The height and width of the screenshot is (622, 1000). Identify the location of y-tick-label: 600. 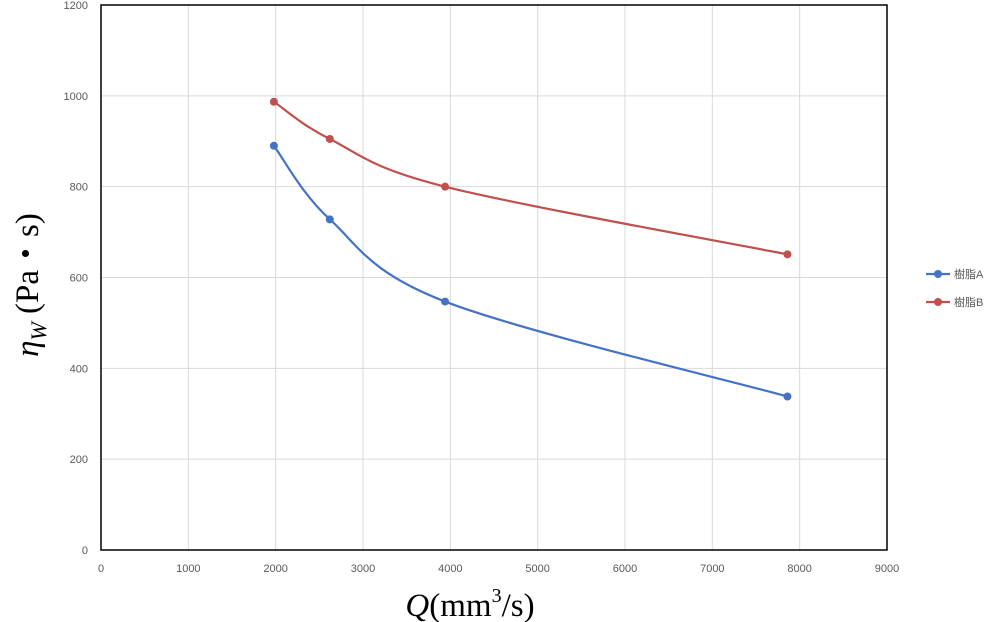
(79, 279).